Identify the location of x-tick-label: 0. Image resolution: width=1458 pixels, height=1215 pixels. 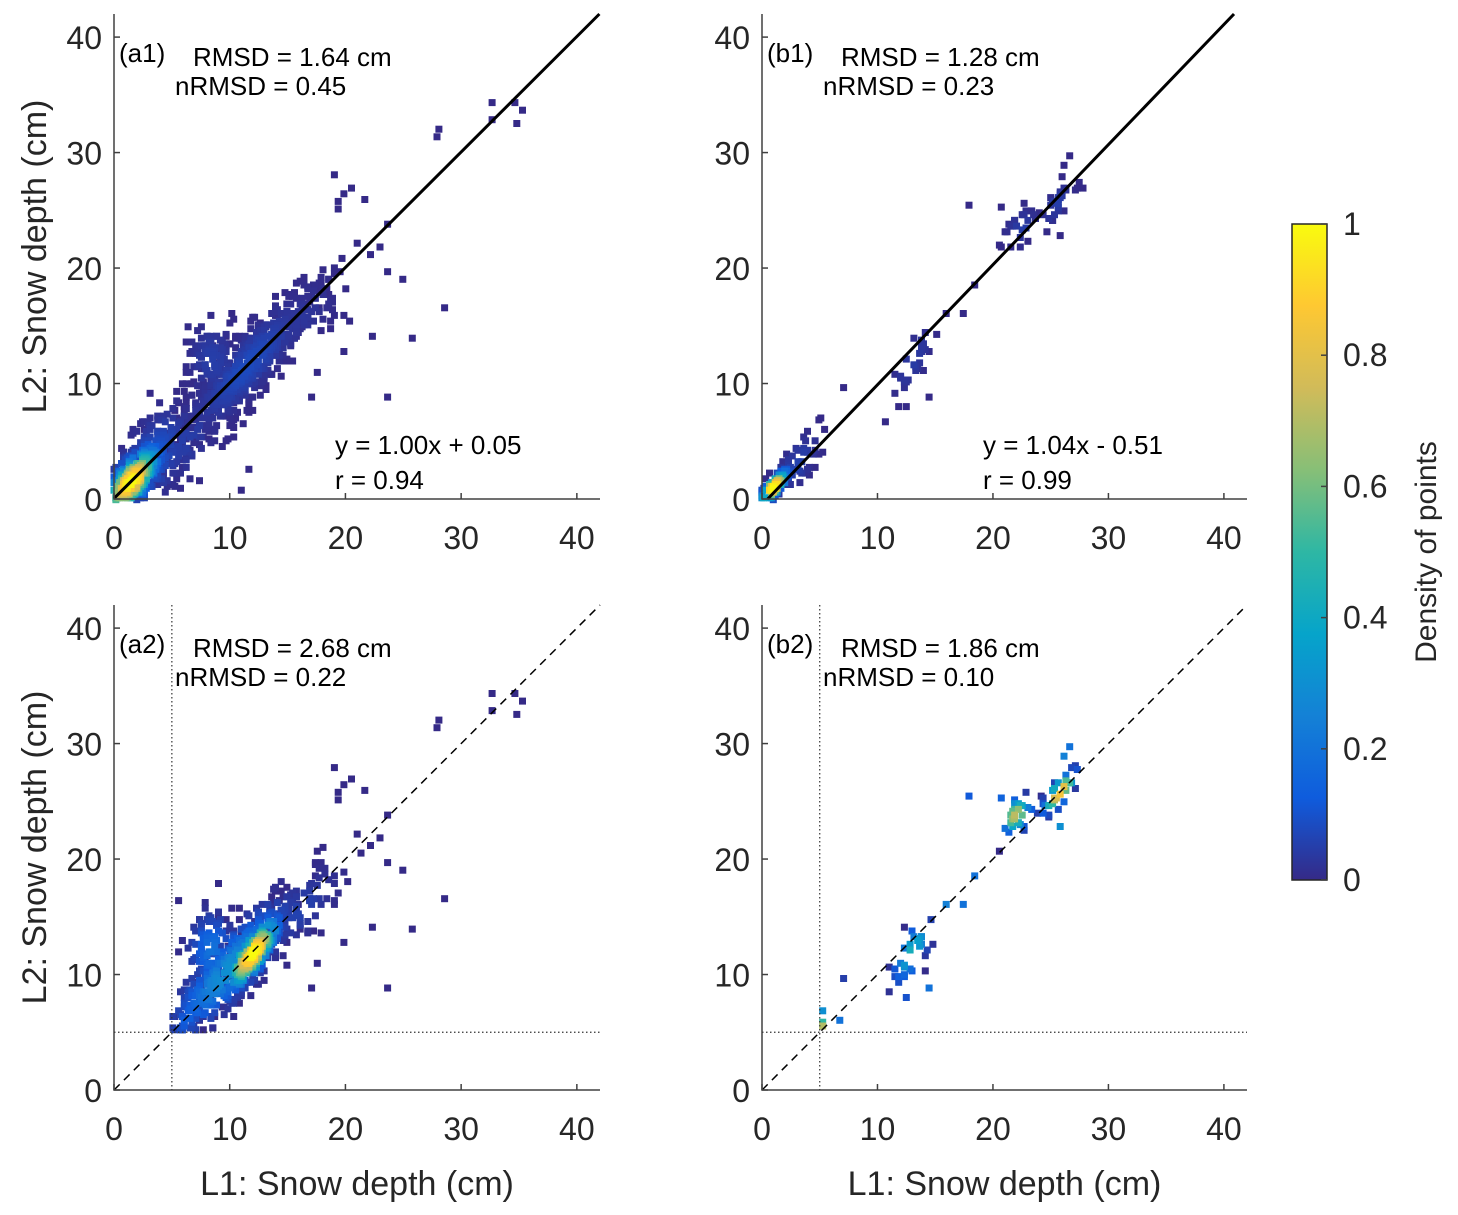
(114, 538).